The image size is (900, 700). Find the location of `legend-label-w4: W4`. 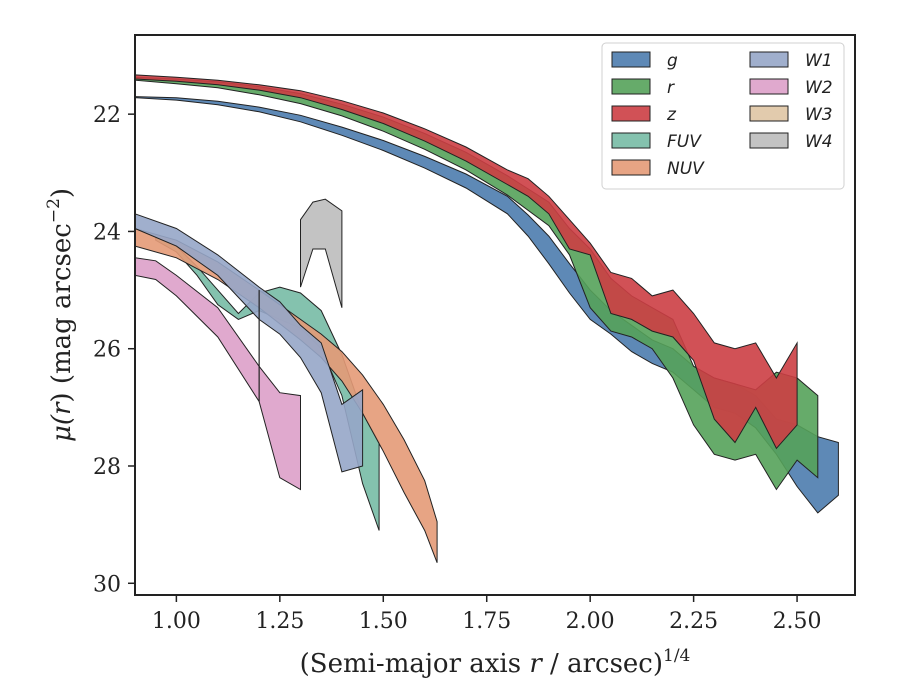

legend-label-w4: W4 is located at coordinates (819, 142).